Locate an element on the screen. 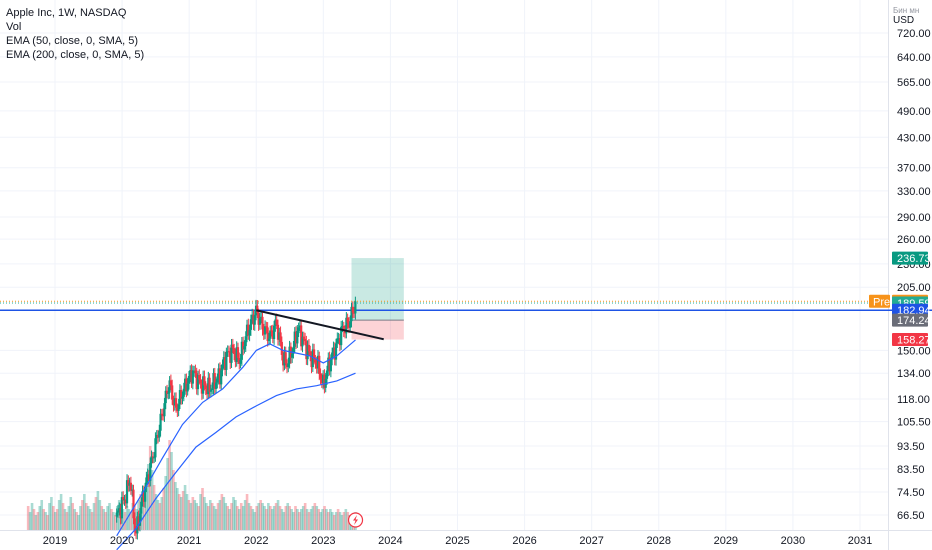 Image resolution: width=932 pixels, height=550 pixels. long-position-box is located at coordinates (377, 299).